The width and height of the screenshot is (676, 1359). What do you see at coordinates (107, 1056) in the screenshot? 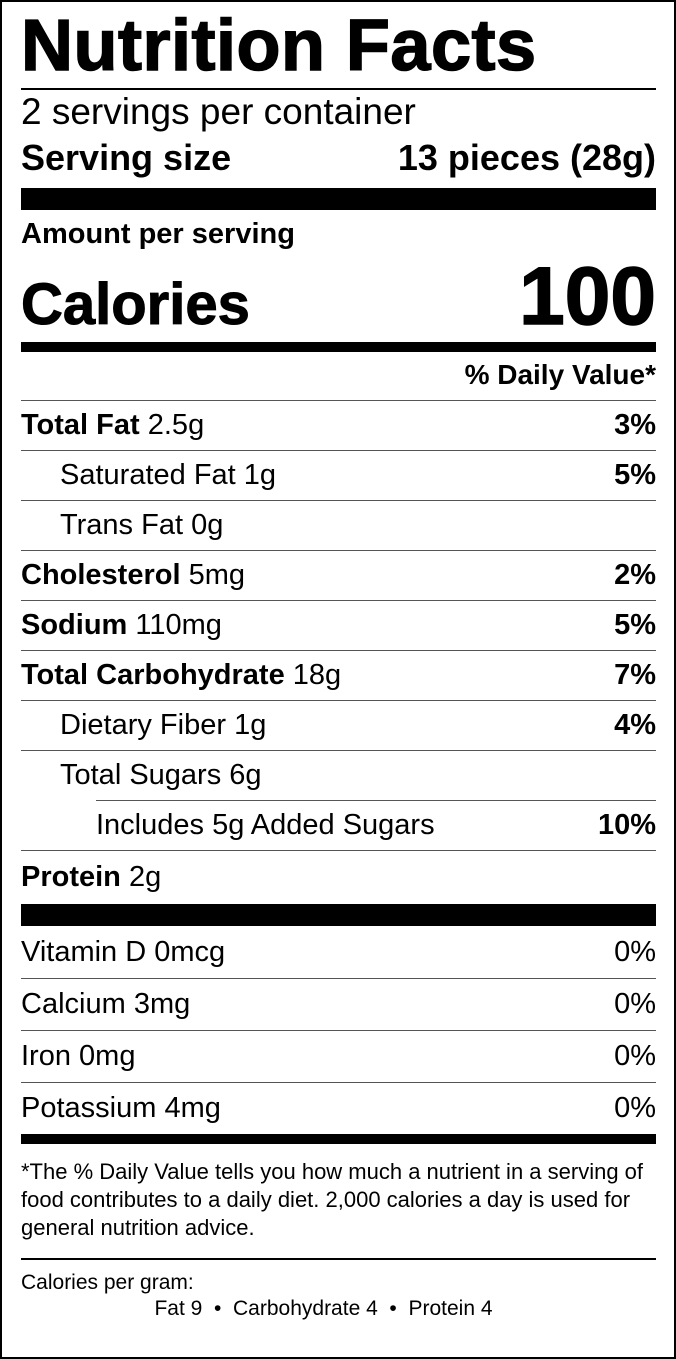
I see `vitamin-amount: 0mg` at bounding box center [107, 1056].